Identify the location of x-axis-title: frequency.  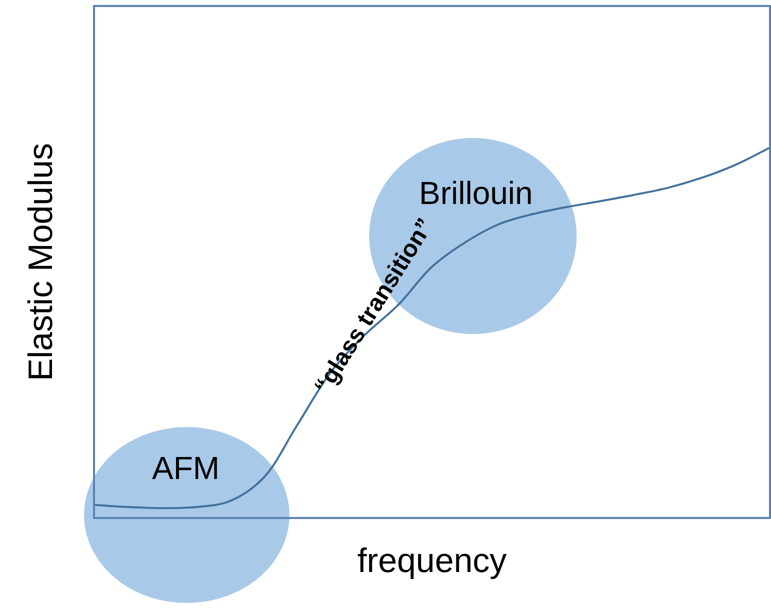
(432, 561).